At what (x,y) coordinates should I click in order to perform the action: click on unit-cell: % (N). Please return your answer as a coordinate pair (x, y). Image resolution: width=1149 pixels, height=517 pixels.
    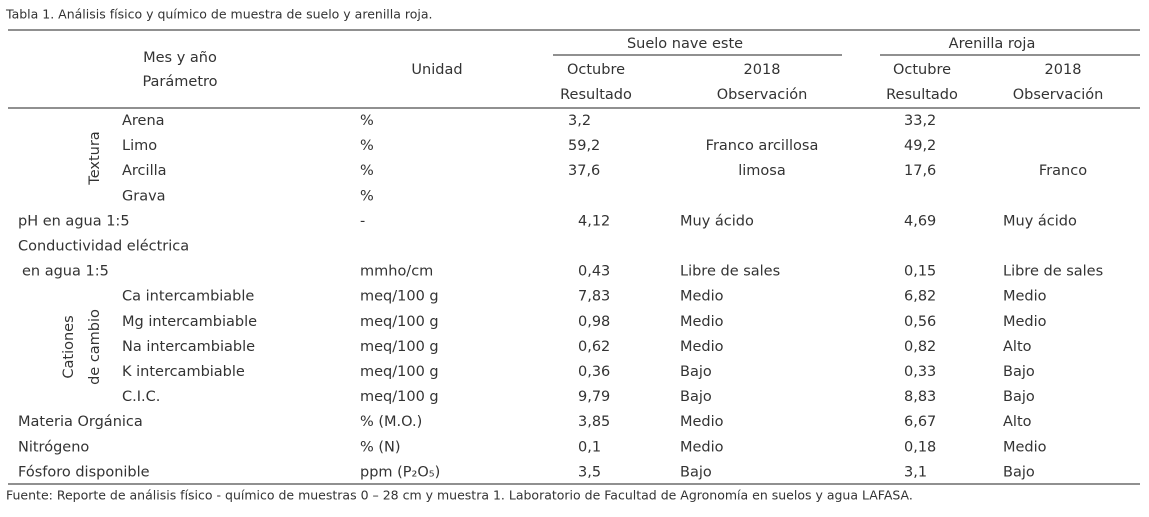
    Looking at the image, I should click on (380, 447).